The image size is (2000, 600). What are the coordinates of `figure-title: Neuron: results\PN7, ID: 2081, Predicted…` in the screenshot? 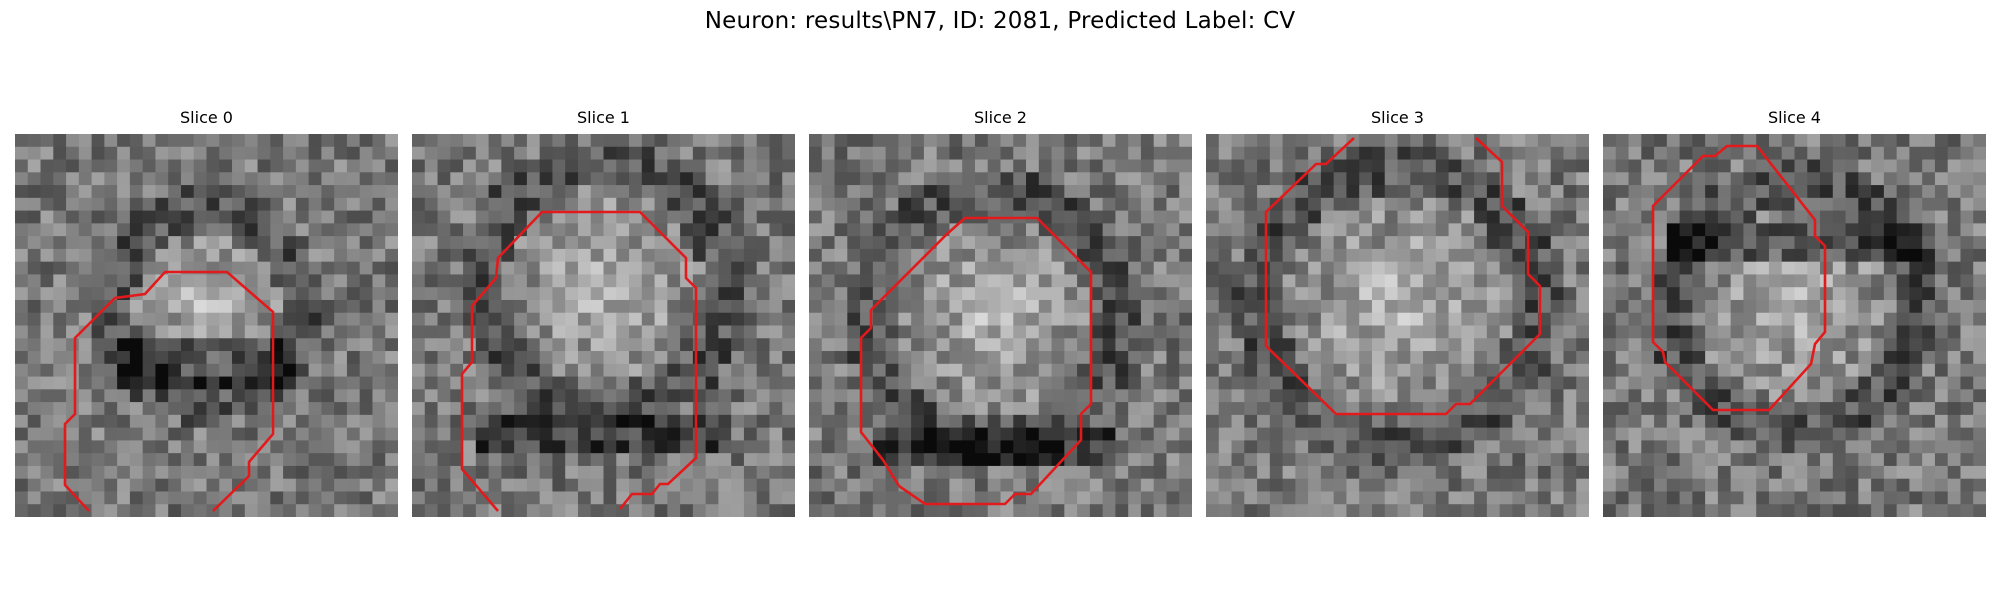 It's located at (1000, 21).